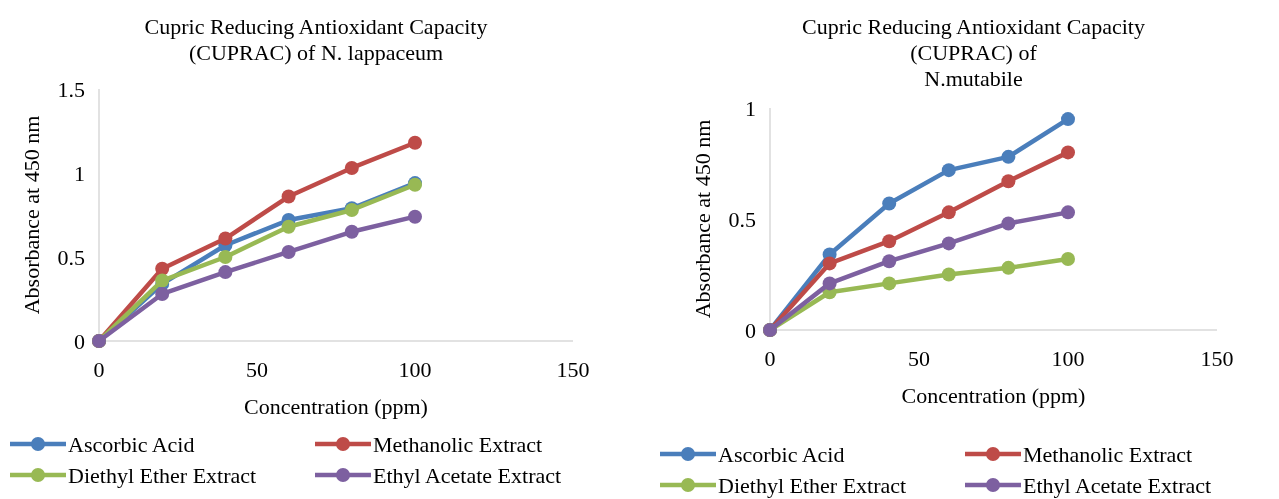 The height and width of the screenshot is (499, 1279). I want to click on chart-title: Cupric Reducing Antioxidant Capacity (CUPRAC) of N.mutabile, so click(973, 52).